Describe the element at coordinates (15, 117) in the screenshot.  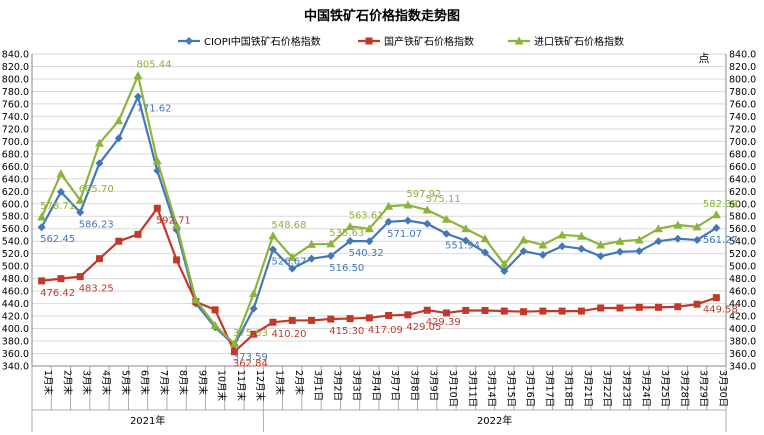
I see `y-tick-label-left: 740.0` at that location.